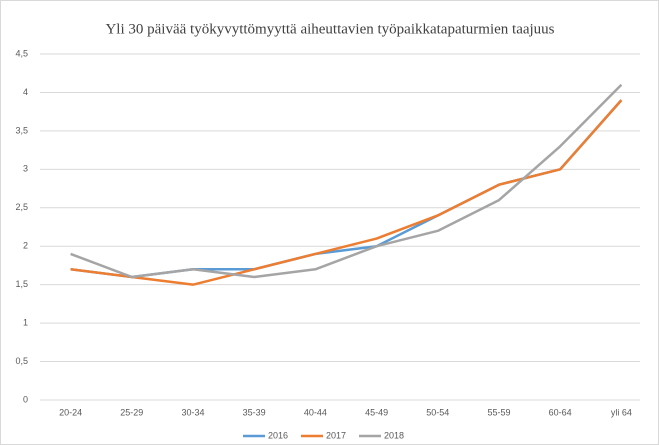 This screenshot has height=445, width=659. I want to click on y-tick-label: 0,5, so click(21, 361).